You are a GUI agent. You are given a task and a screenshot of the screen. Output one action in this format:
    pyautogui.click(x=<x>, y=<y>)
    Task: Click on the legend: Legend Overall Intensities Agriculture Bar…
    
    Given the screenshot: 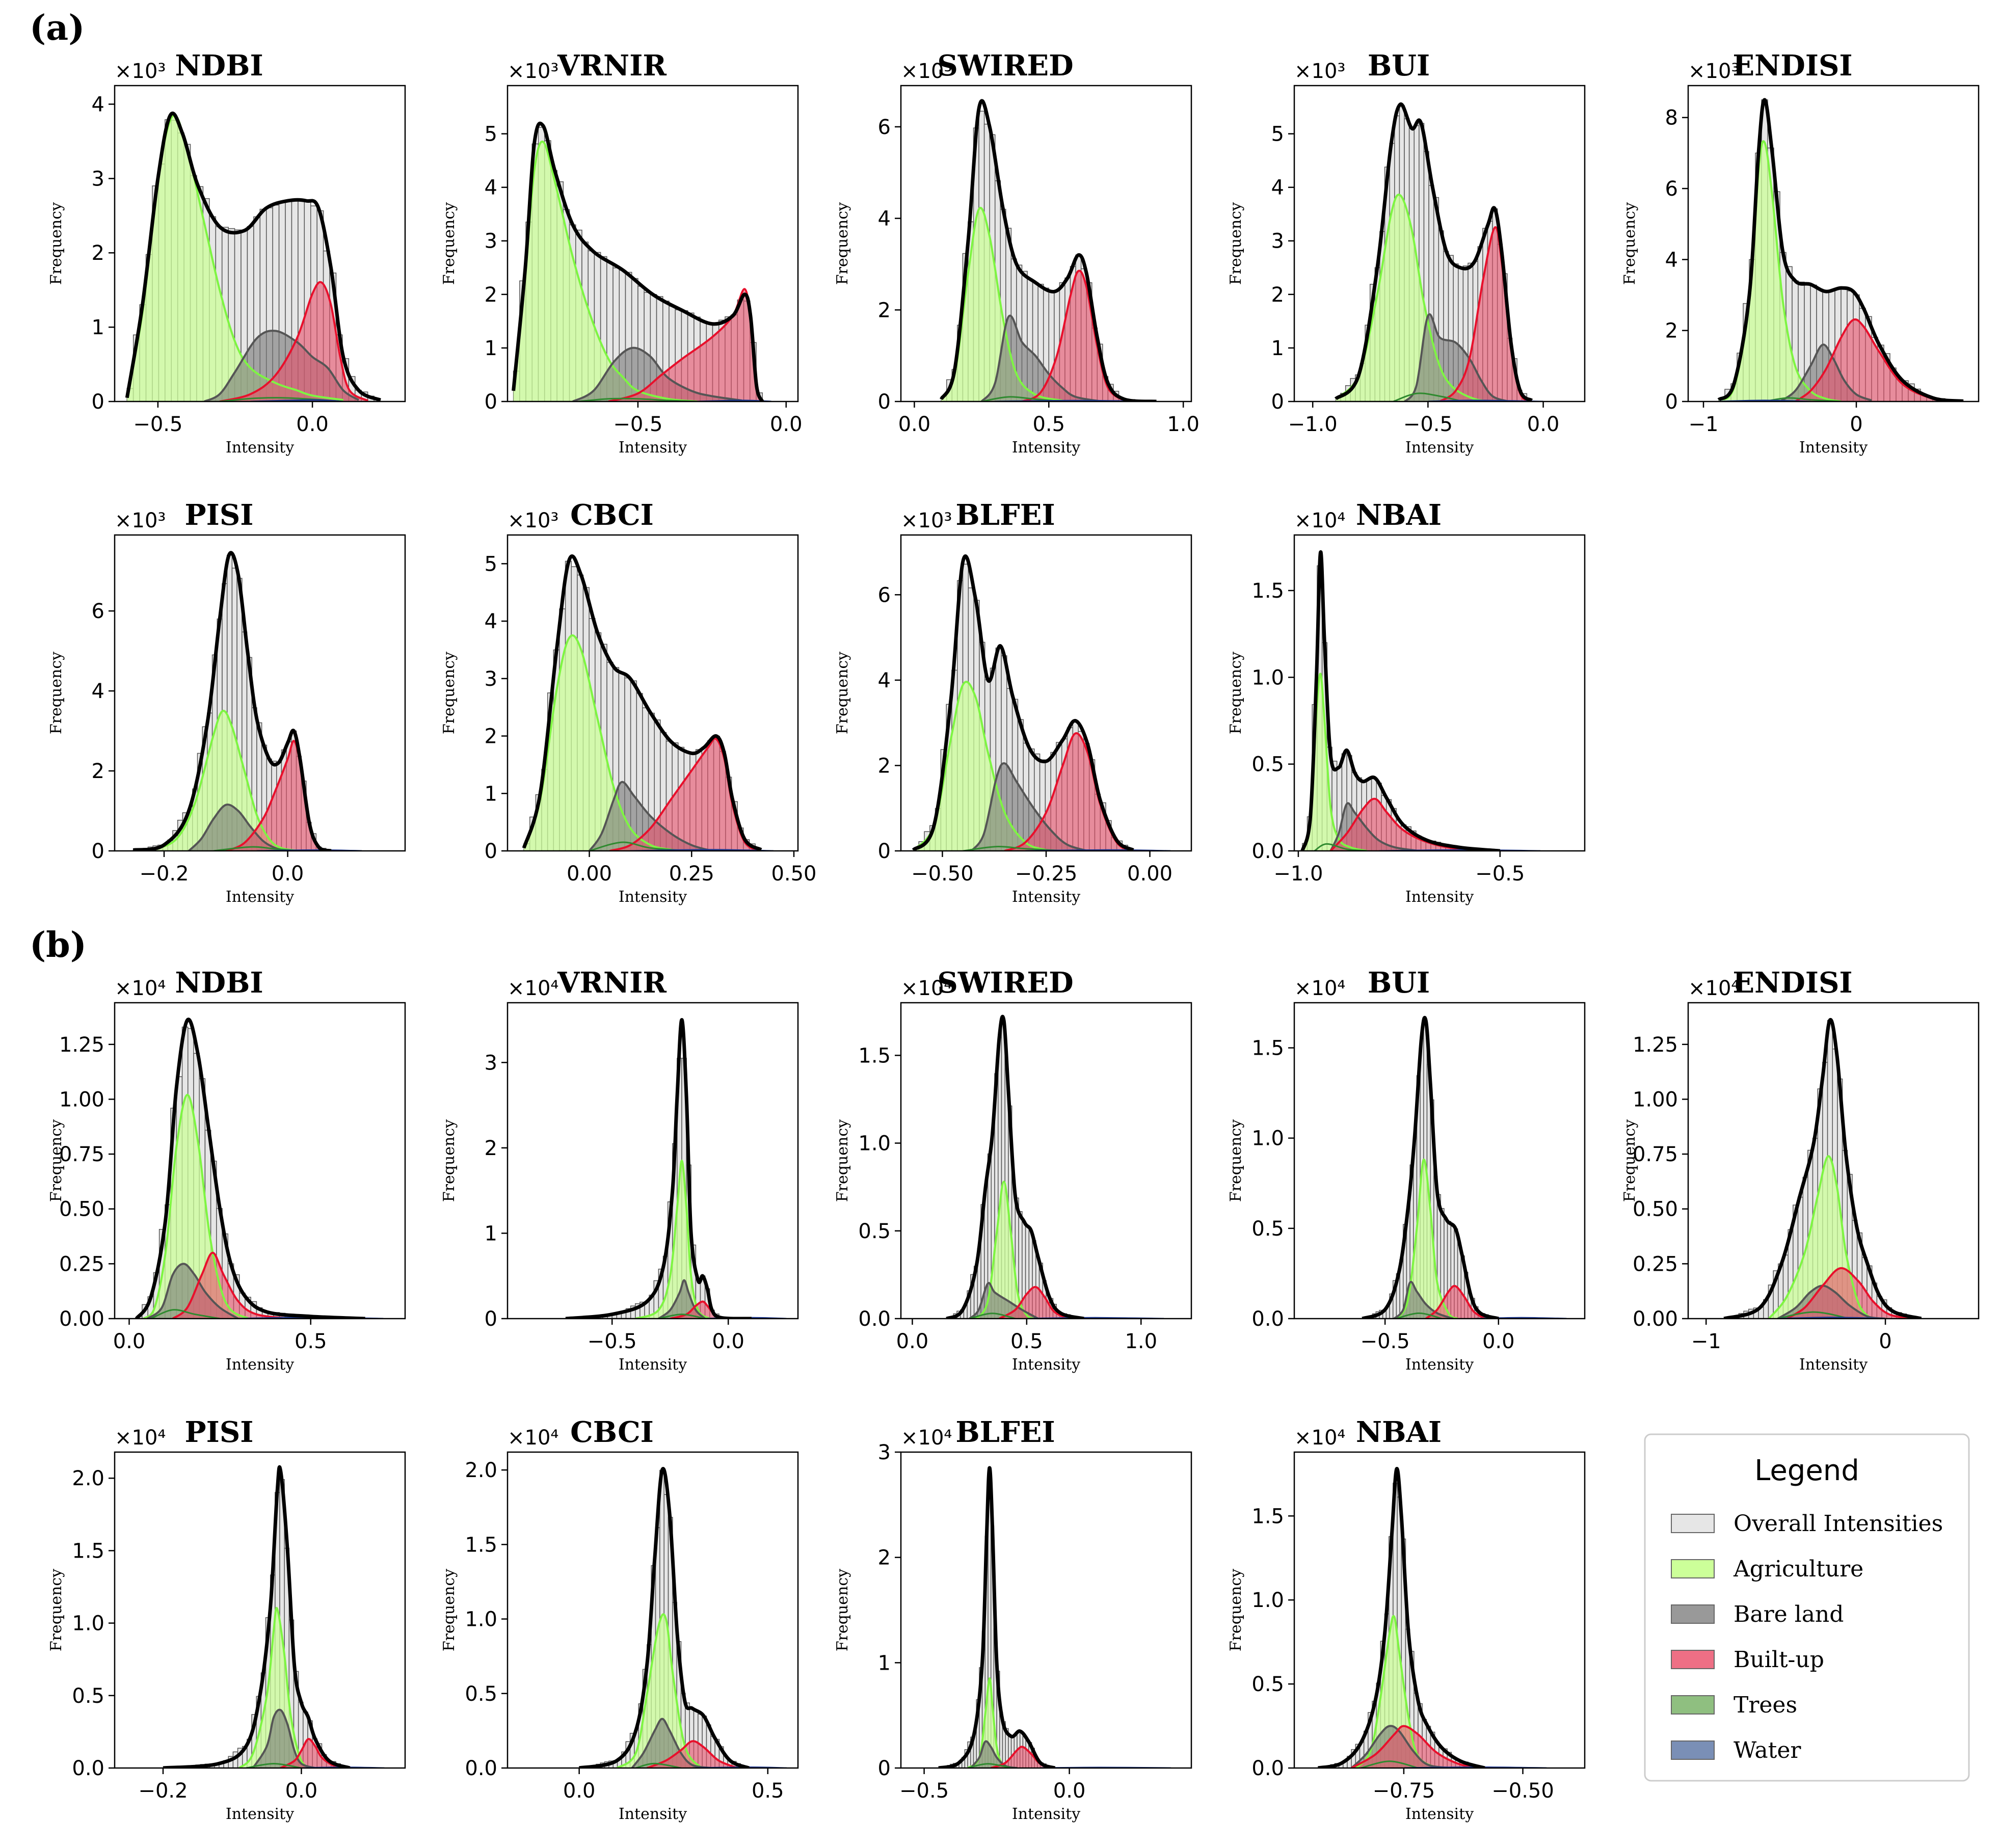 What is the action you would take?
    pyautogui.click(x=1807, y=1607)
    